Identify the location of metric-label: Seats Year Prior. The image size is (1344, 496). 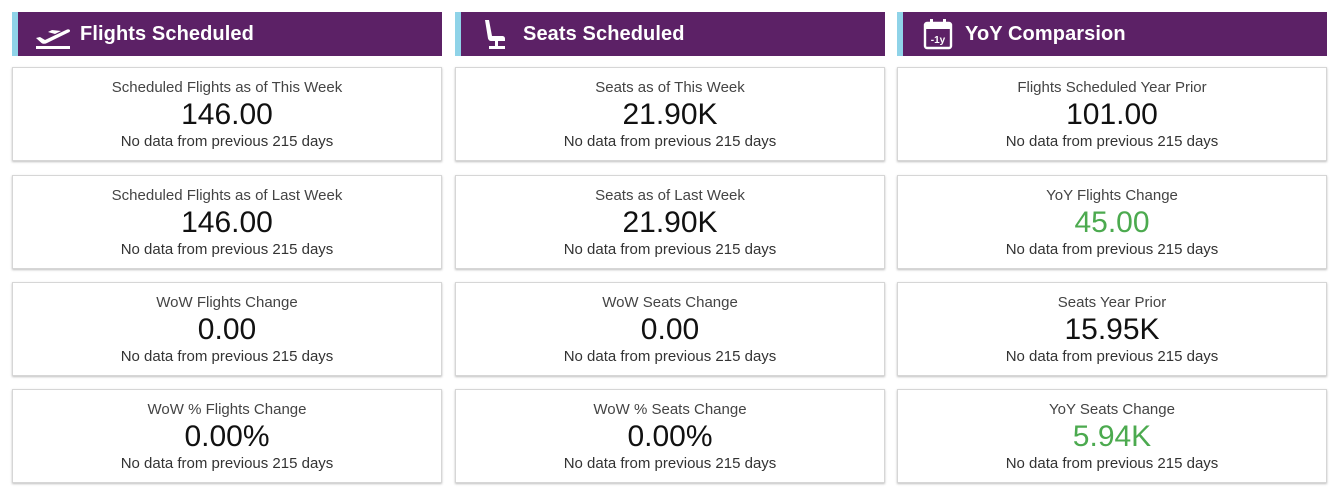
(1112, 302).